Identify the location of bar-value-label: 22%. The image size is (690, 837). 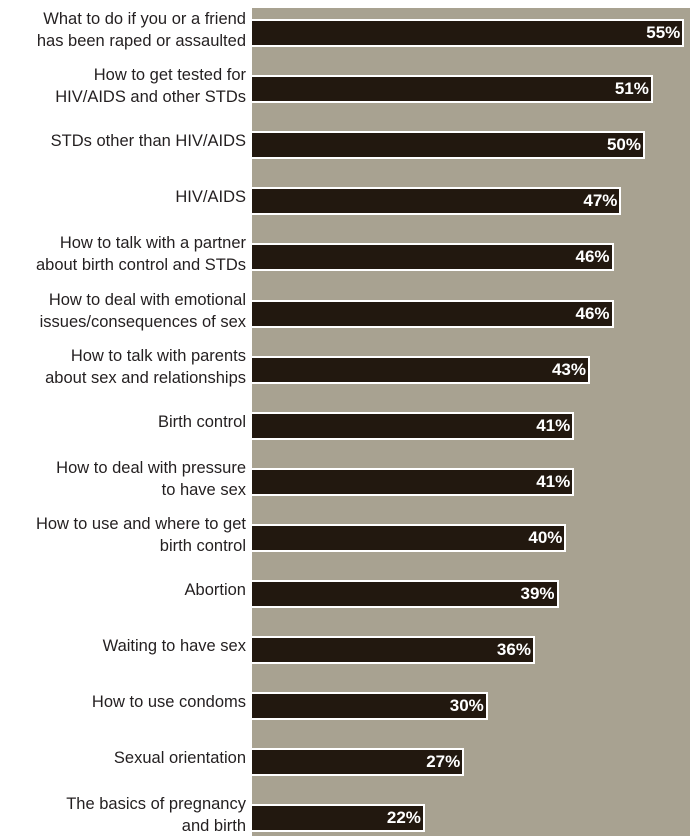
(403, 818).